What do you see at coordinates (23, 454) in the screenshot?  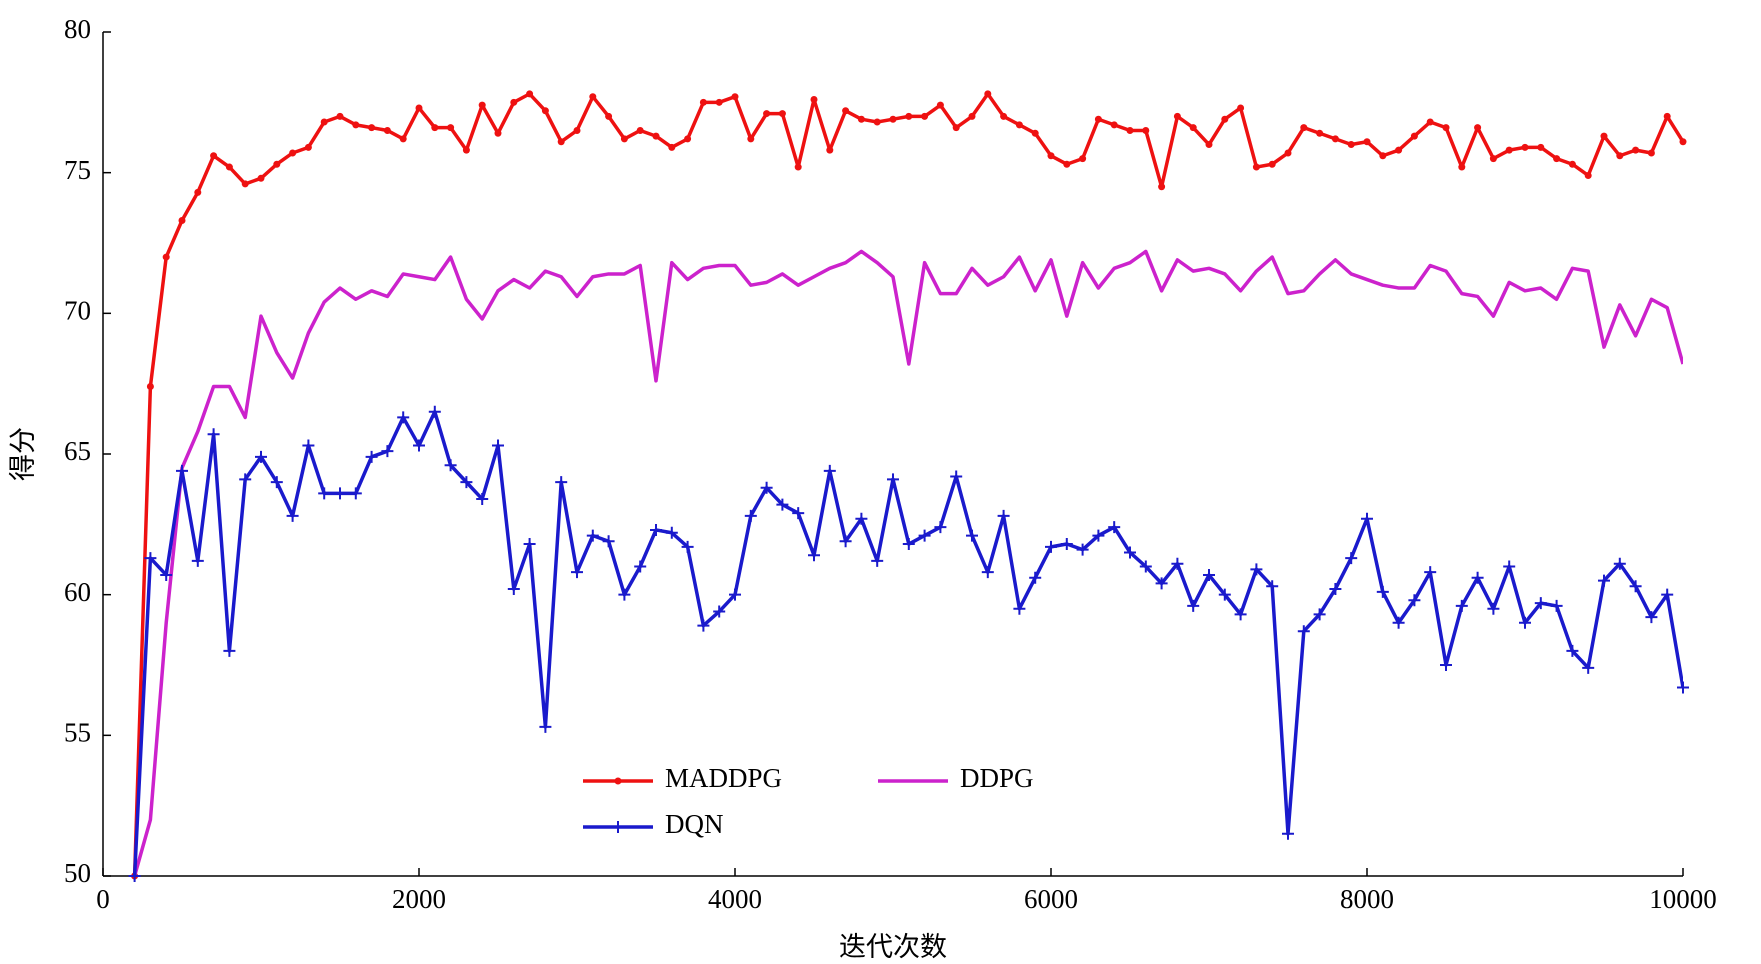 I see `y-axis-label: 得分` at bounding box center [23, 454].